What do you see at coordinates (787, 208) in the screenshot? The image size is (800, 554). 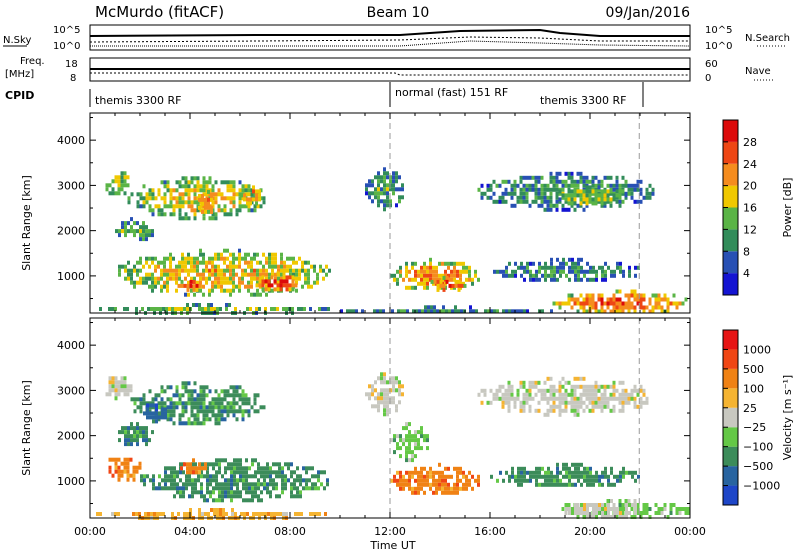 I see `power-colorbar-label: Power [dB]` at bounding box center [787, 208].